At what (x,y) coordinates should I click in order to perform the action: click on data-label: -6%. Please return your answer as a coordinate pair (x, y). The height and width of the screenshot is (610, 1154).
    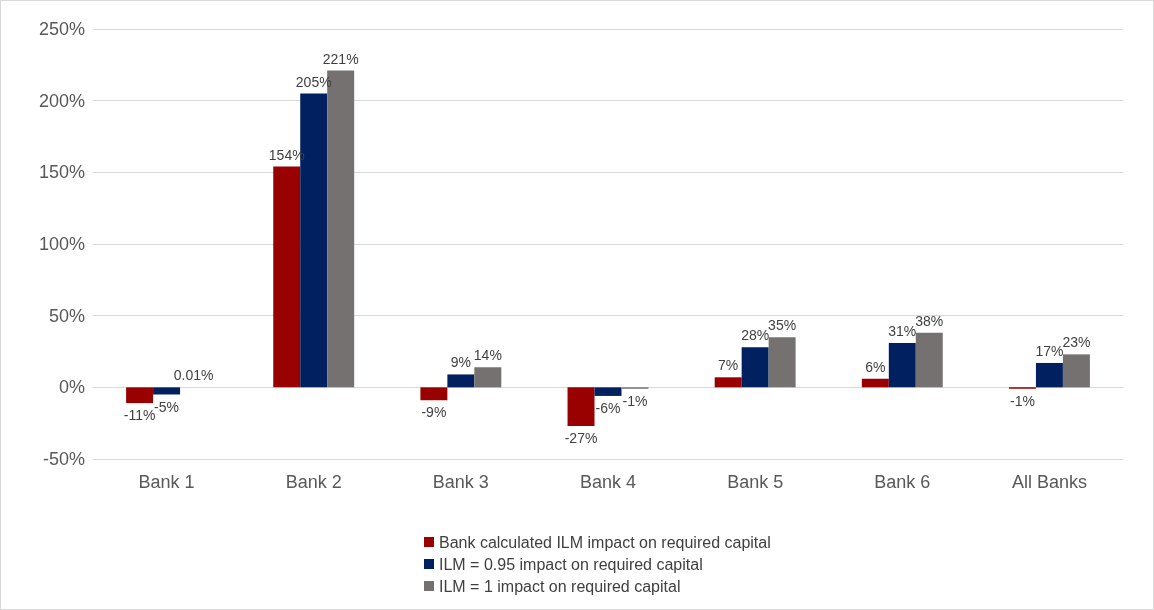
    Looking at the image, I should click on (608, 407).